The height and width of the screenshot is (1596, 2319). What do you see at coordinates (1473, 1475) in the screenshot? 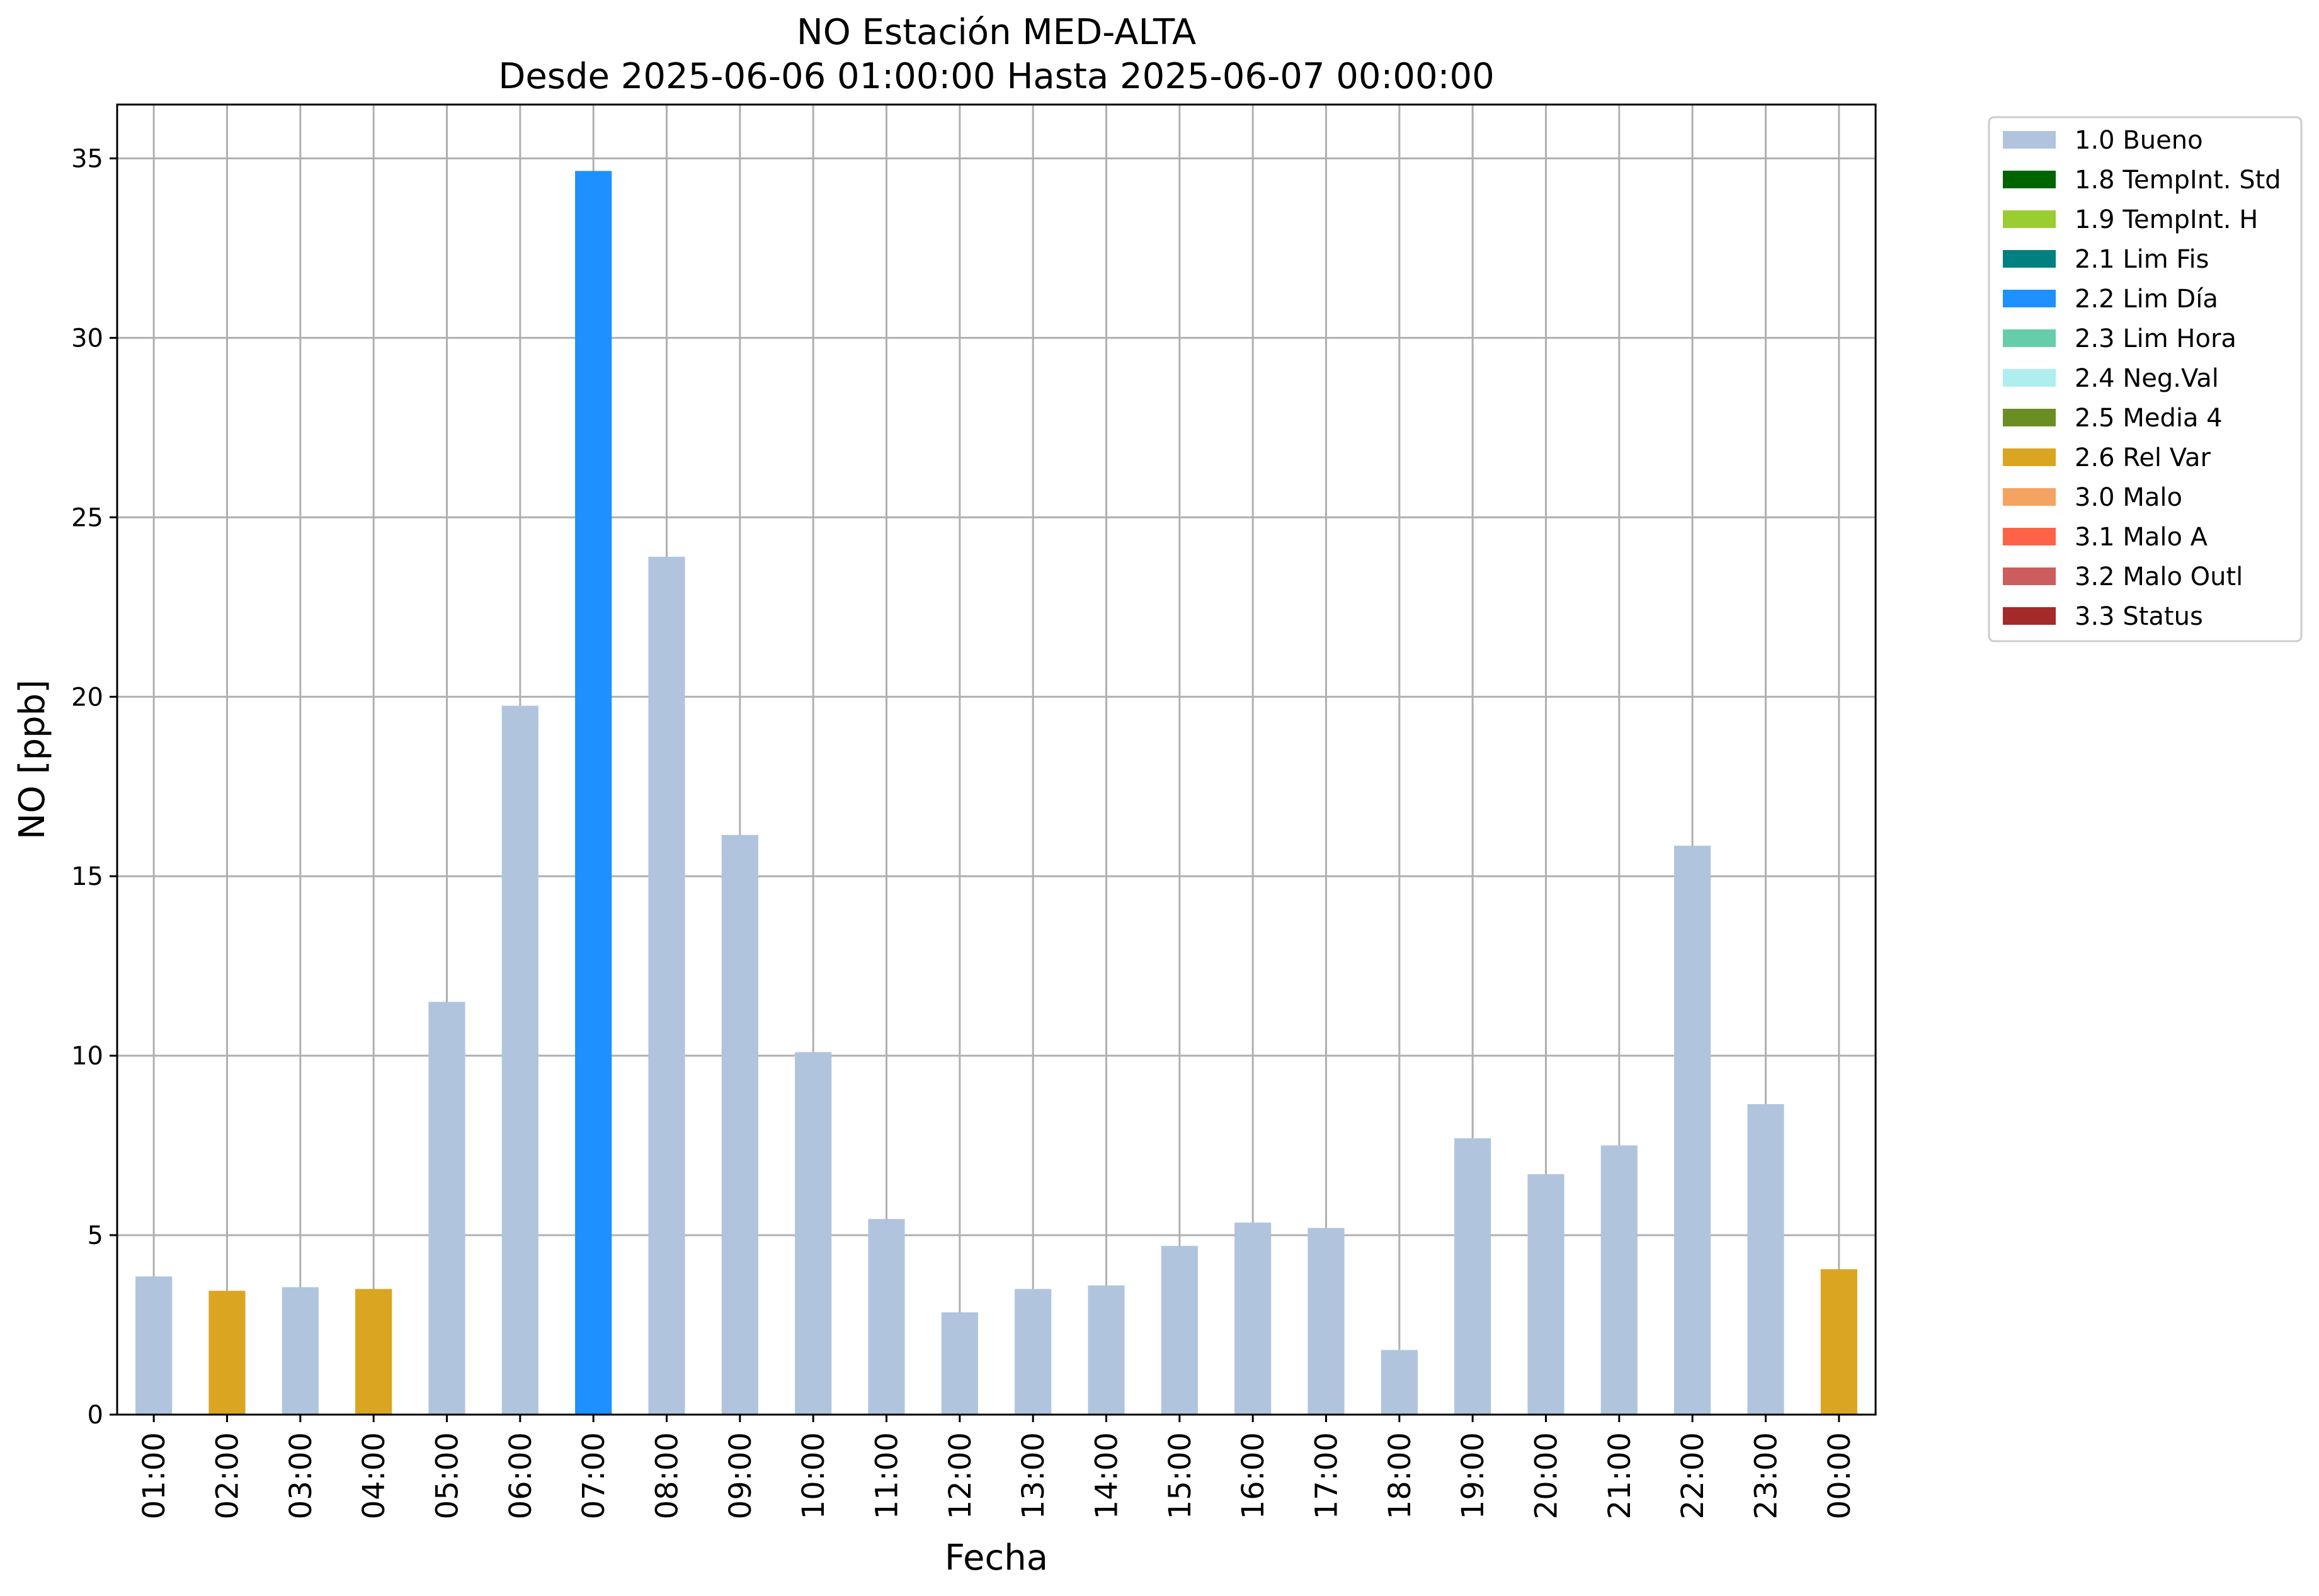
I see `x-tick-label: 19:00` at bounding box center [1473, 1475].